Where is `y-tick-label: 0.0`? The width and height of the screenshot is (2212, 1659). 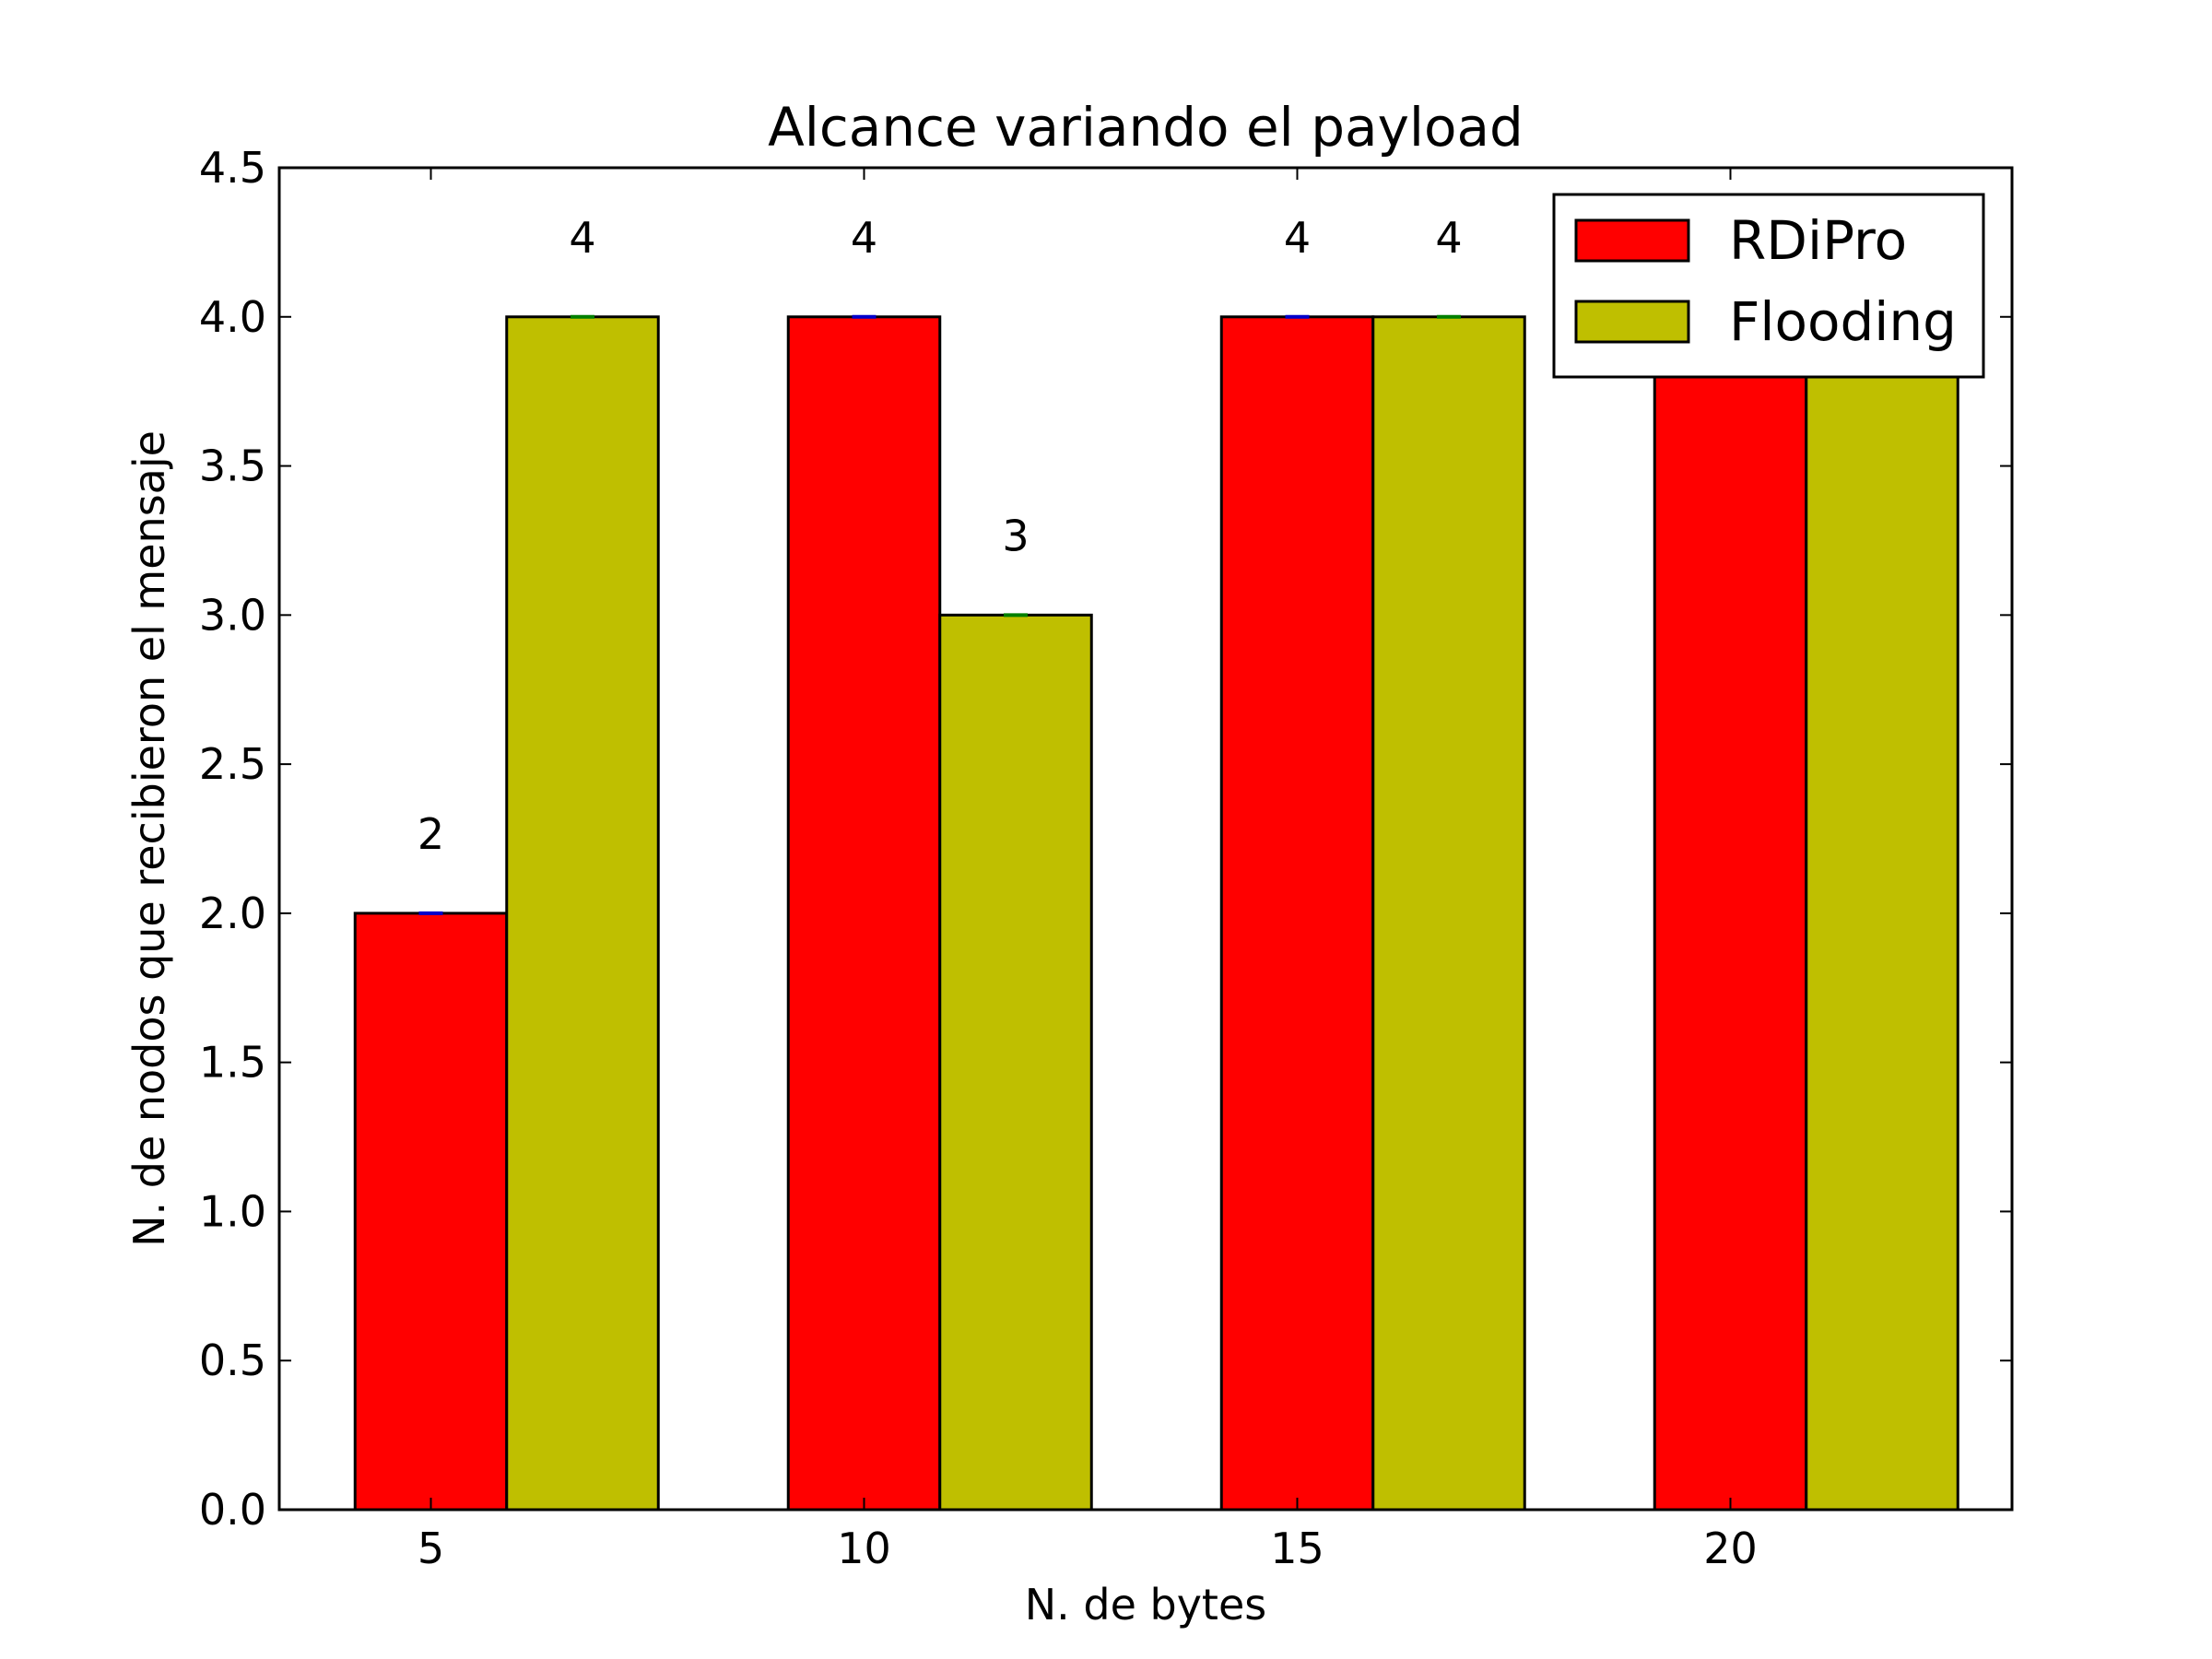
y-tick-label: 0.0 is located at coordinates (232, 1510).